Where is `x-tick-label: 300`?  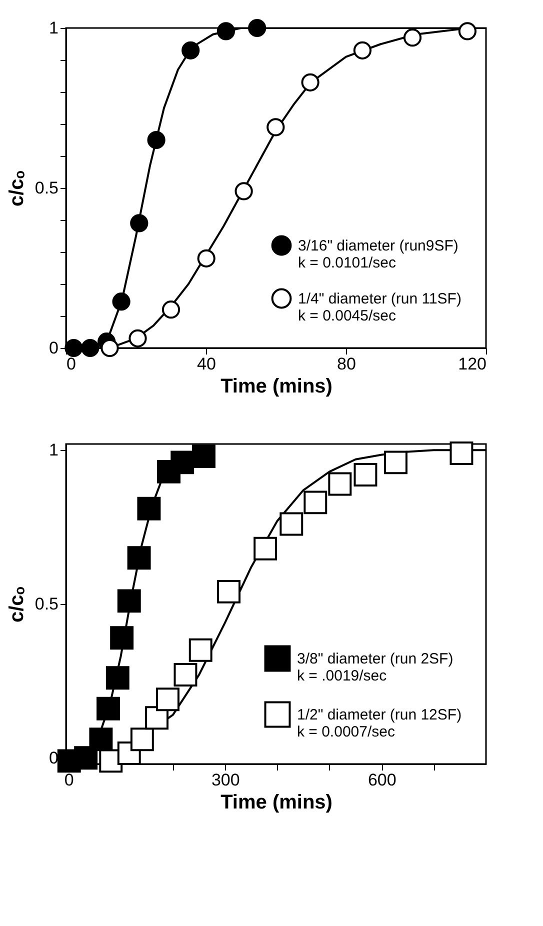 x-tick-label: 300 is located at coordinates (225, 780).